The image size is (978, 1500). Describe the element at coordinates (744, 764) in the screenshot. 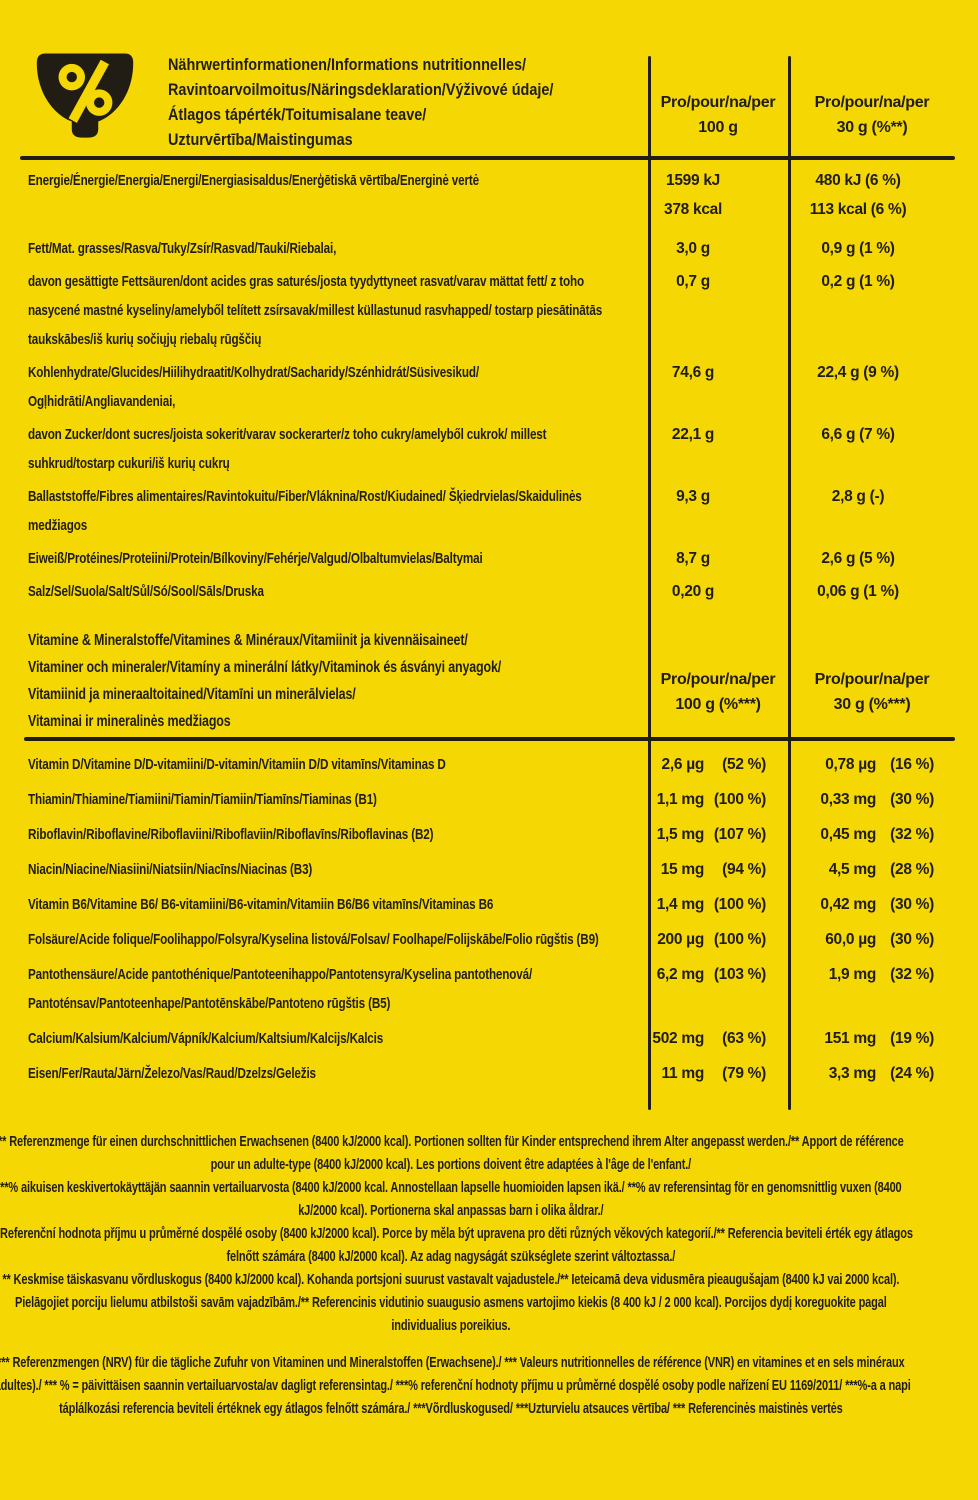

I see `percent: (52 %)` at that location.